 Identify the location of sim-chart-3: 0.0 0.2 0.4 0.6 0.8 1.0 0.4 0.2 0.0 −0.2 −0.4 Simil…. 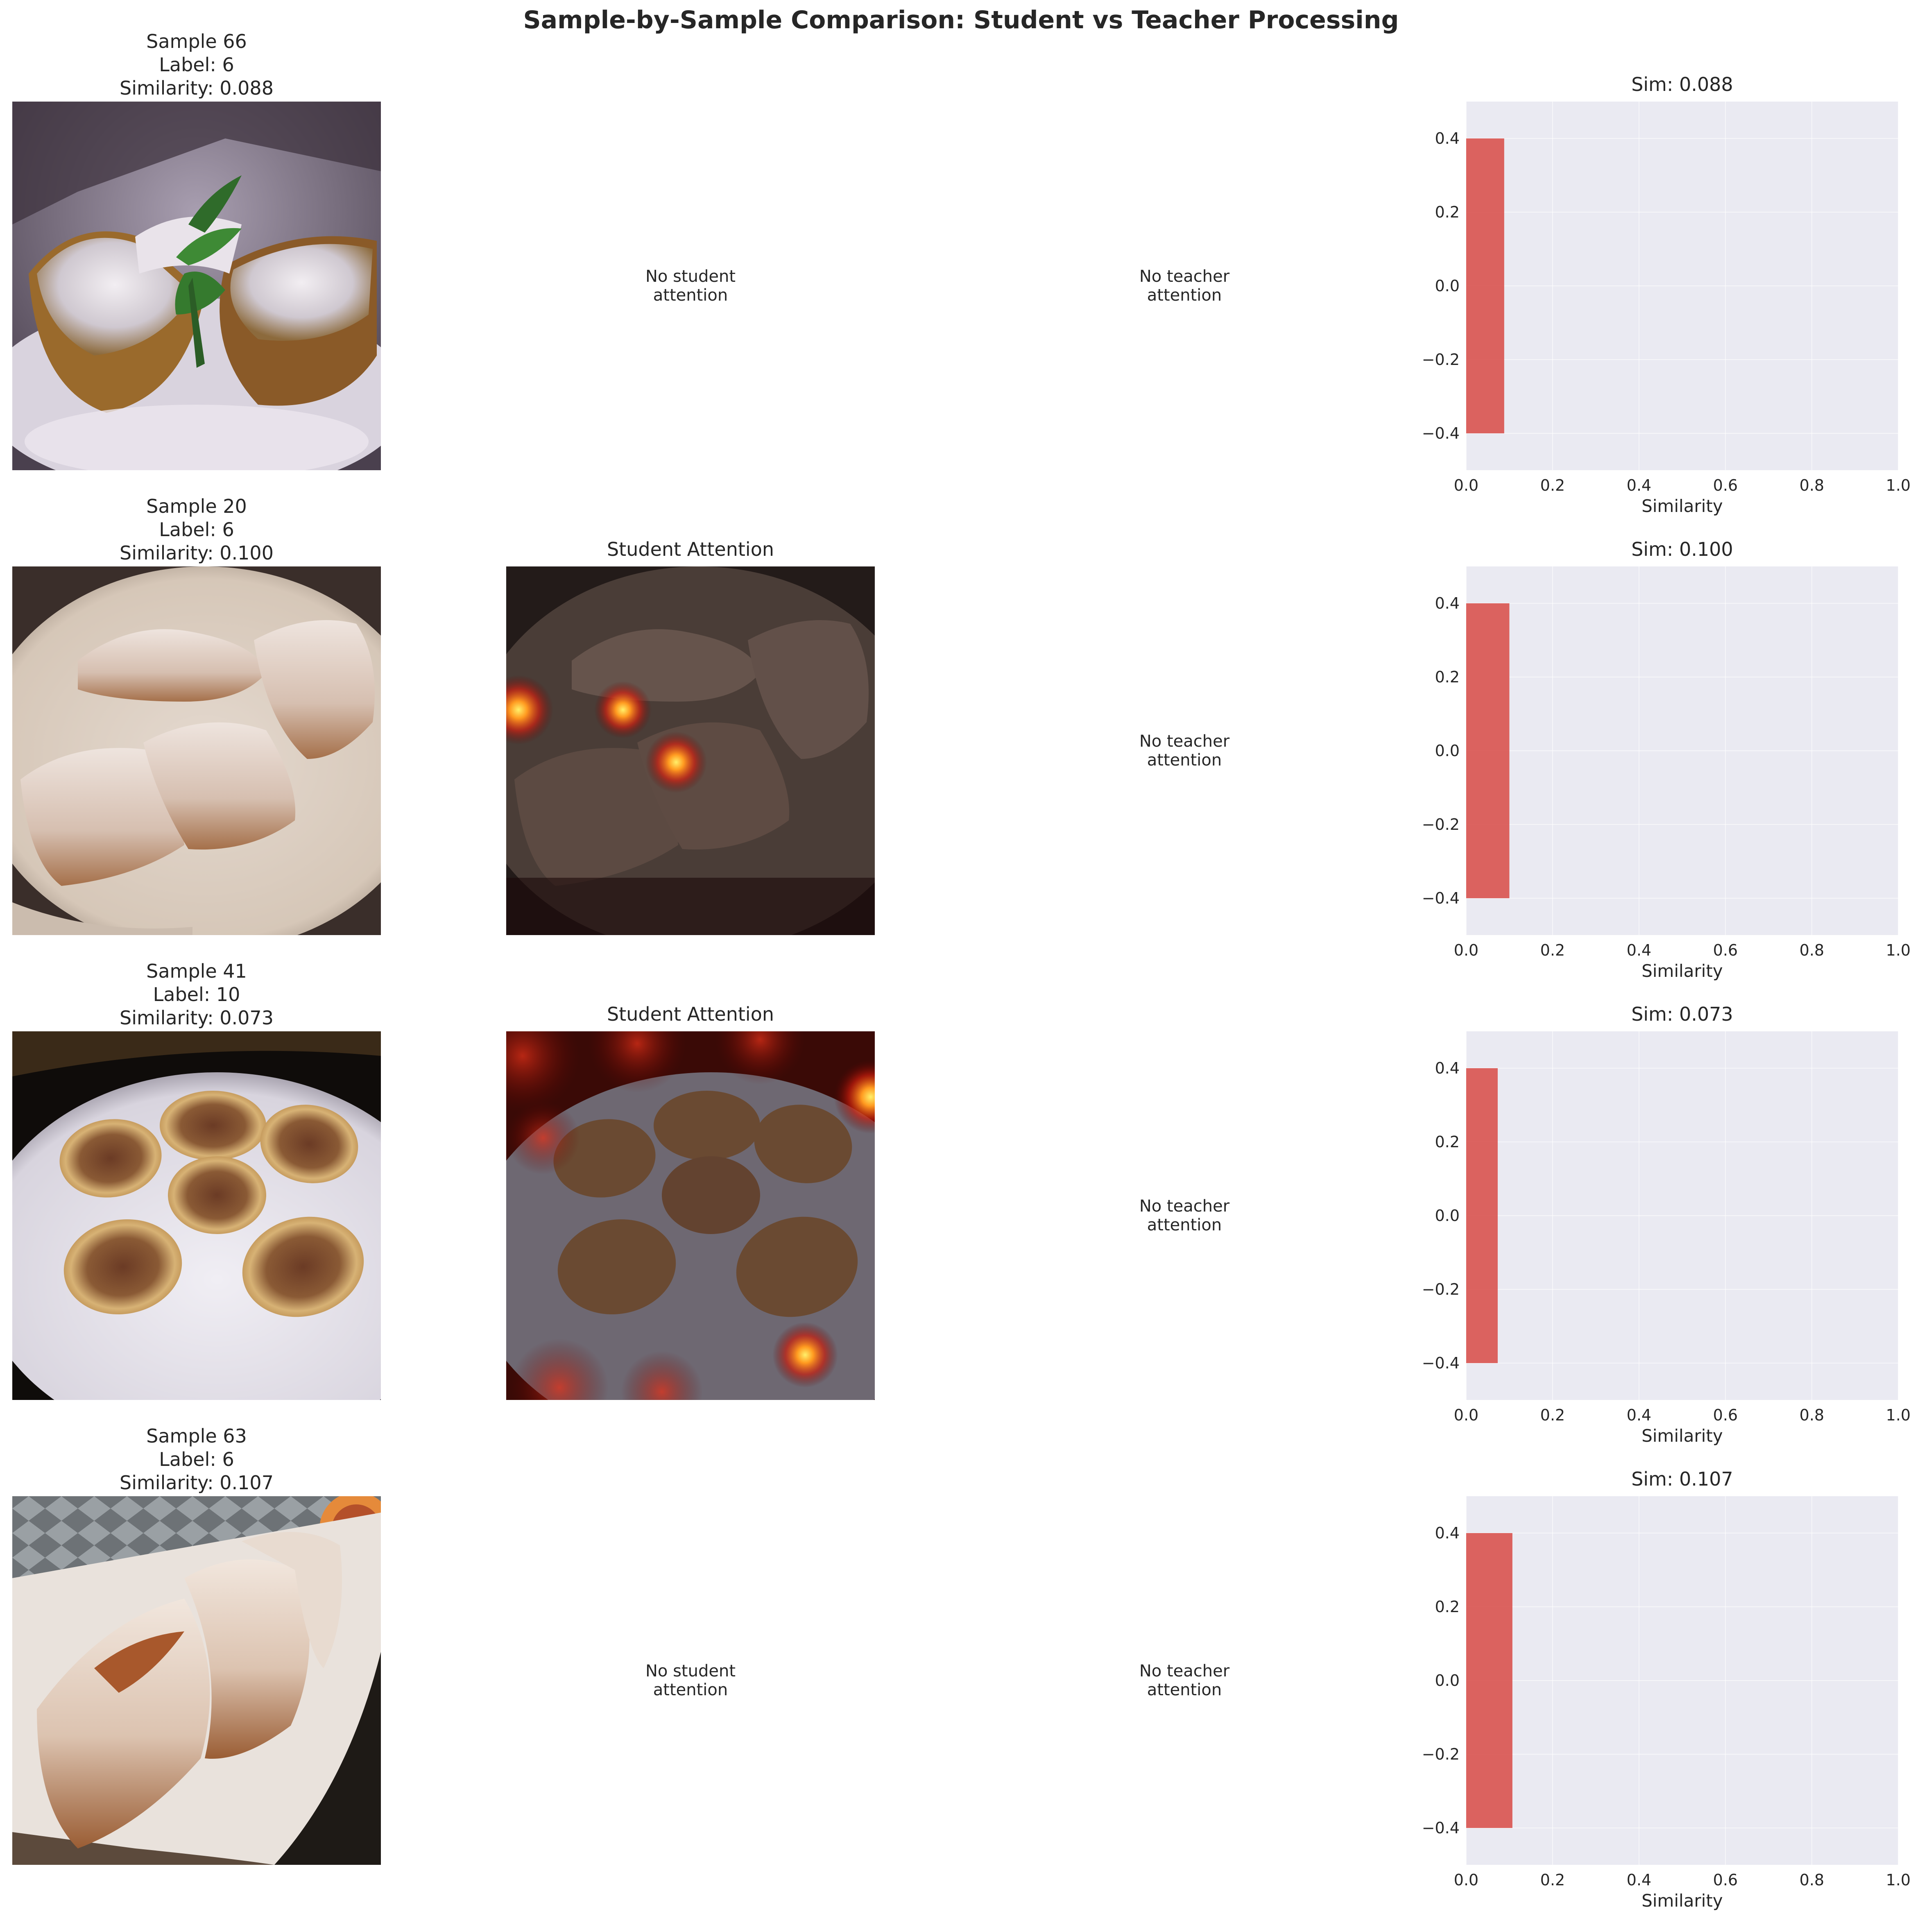
(1666, 1238).